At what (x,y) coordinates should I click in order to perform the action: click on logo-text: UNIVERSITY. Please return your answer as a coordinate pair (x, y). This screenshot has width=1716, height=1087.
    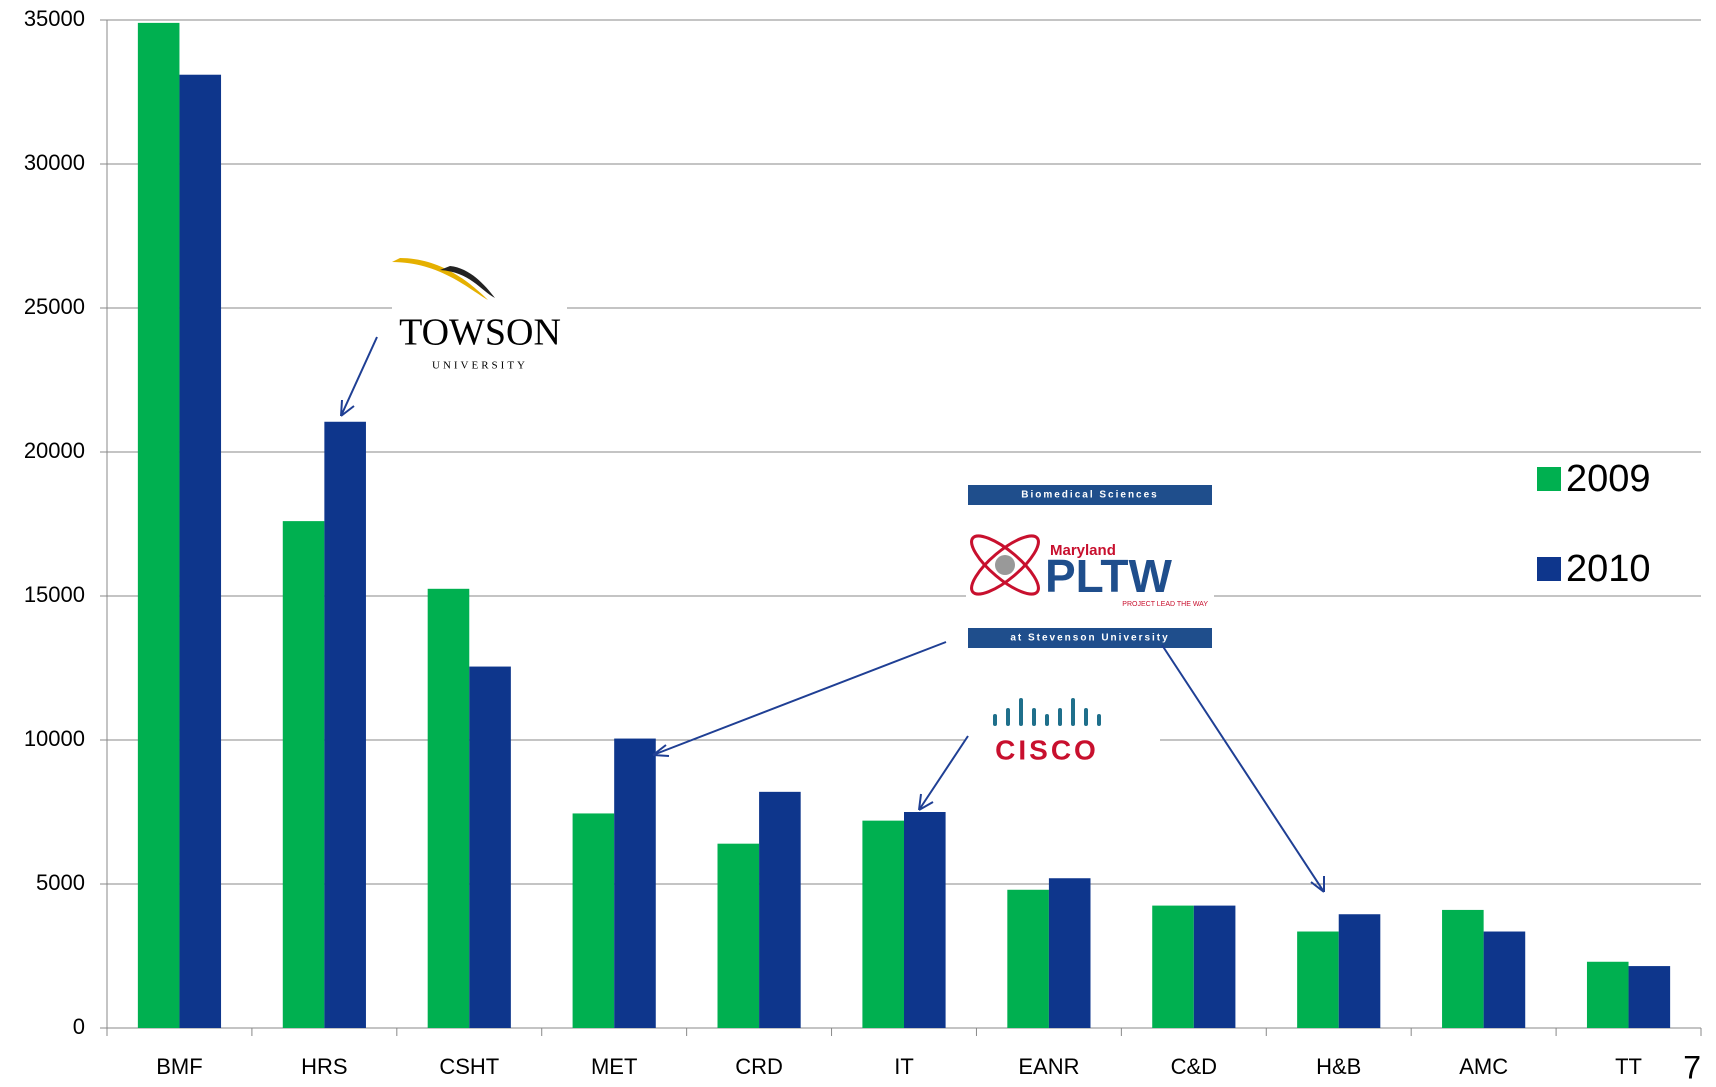
    Looking at the image, I should click on (480, 366).